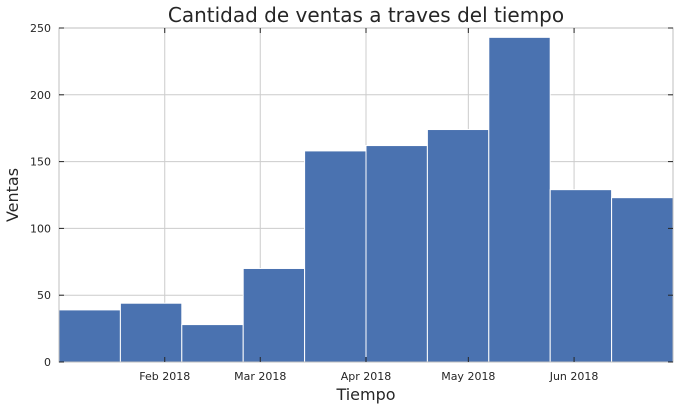 This screenshot has height=409, width=679. What do you see at coordinates (40, 195) in the screenshot?
I see `y-tick-labels: 0 50 100 150 200 250` at bounding box center [40, 195].